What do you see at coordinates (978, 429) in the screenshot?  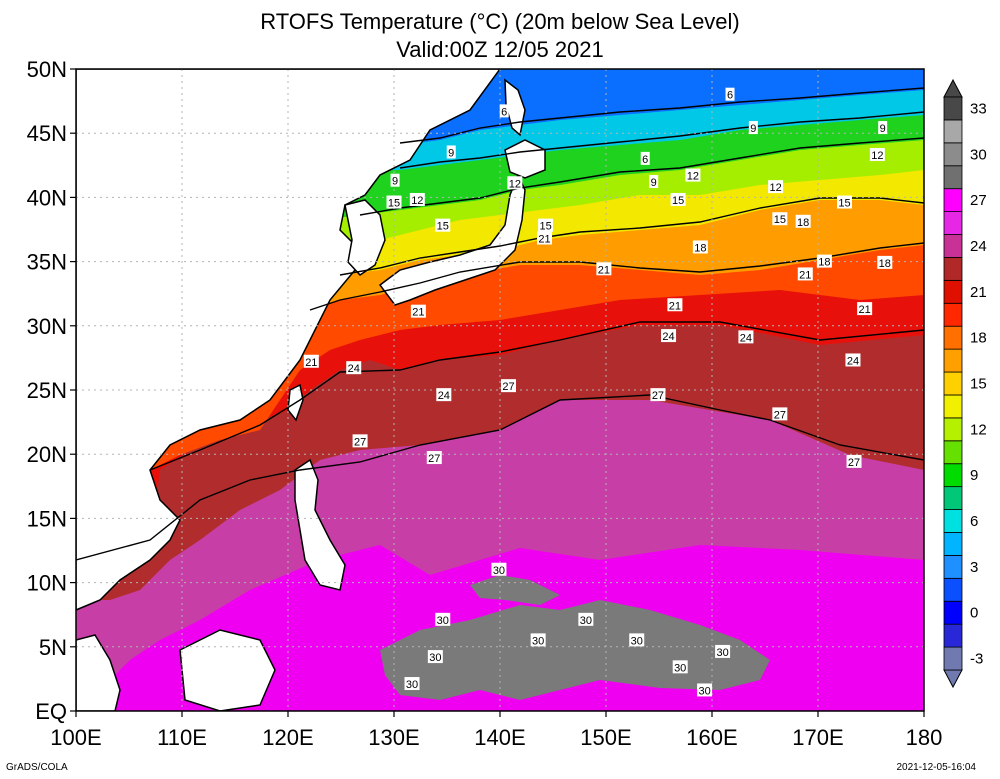 I see `colorbar-label: 12` at bounding box center [978, 429].